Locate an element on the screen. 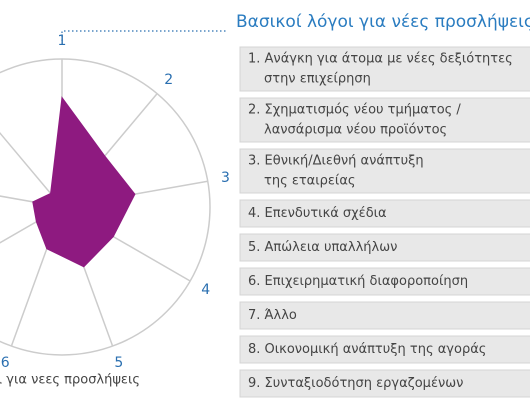 The image size is (530, 406). list-item-text: 4. Επενδυτικά σχέδια is located at coordinates (317, 213).